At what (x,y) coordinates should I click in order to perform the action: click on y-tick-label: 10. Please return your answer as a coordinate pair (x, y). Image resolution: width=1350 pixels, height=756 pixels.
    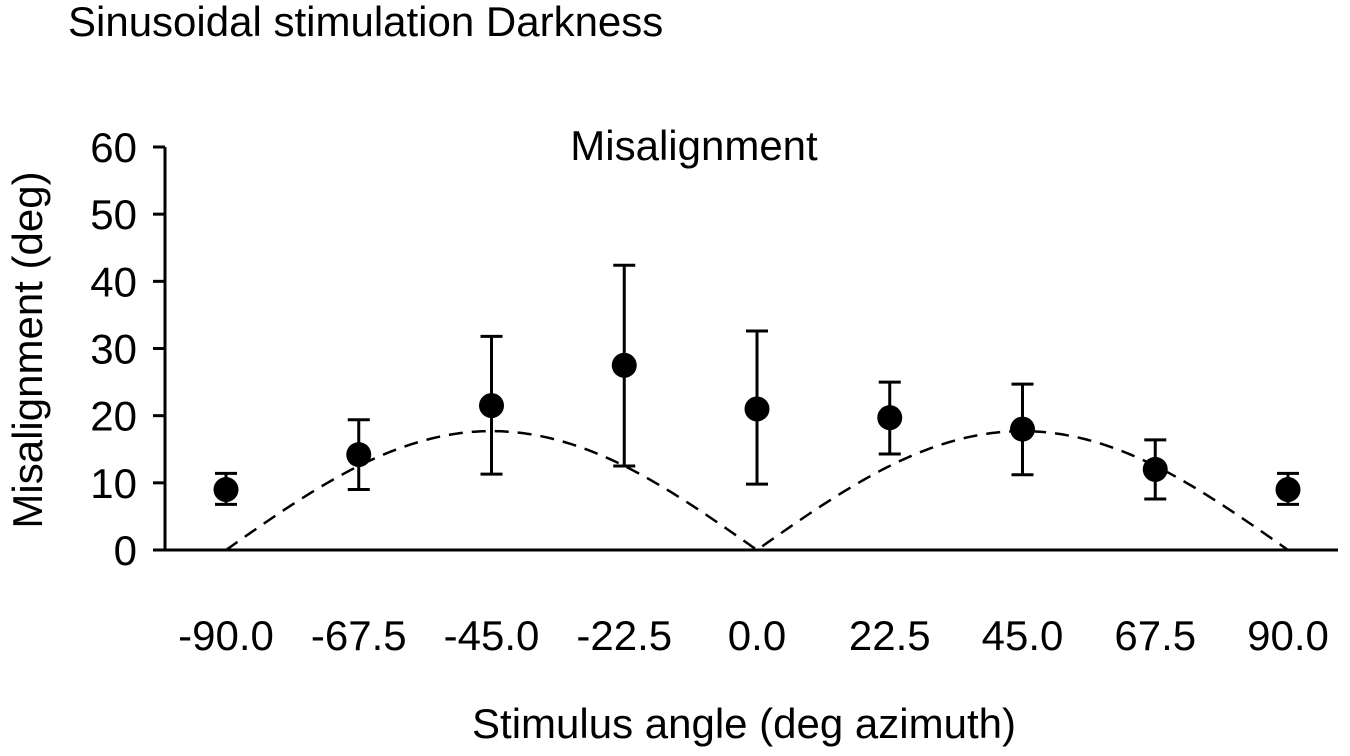
    Looking at the image, I should click on (113, 483).